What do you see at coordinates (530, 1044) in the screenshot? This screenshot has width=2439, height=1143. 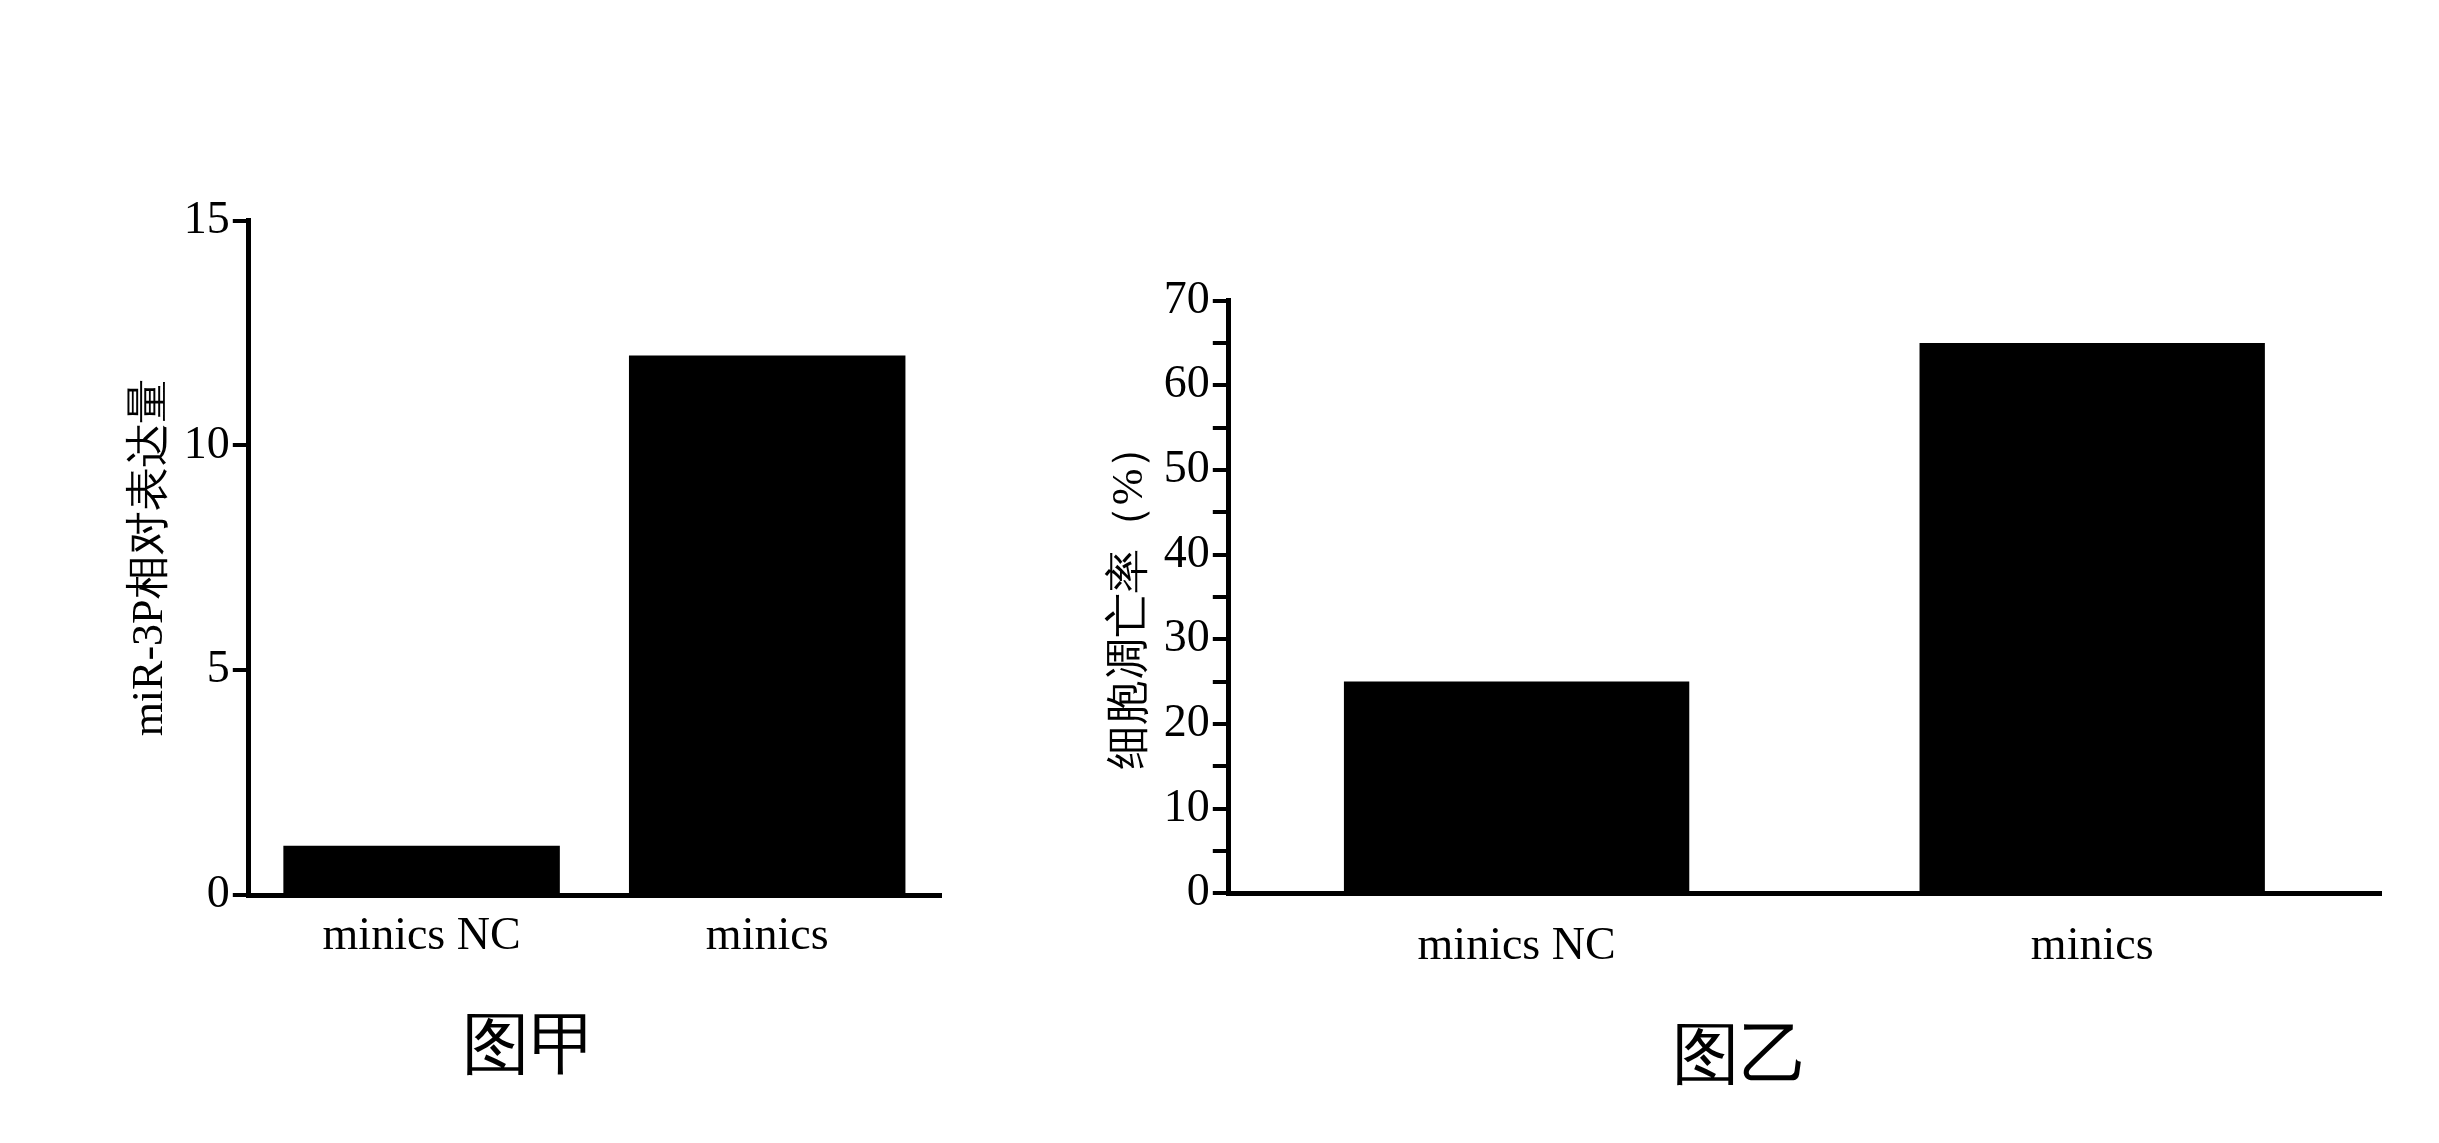 I see `text: 图甲` at bounding box center [530, 1044].